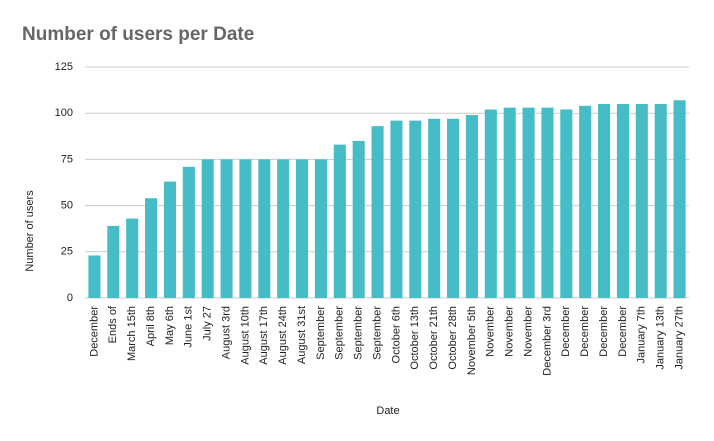  Describe the element at coordinates (64, 67) in the screenshot. I see `y-tick-label: 125` at that location.